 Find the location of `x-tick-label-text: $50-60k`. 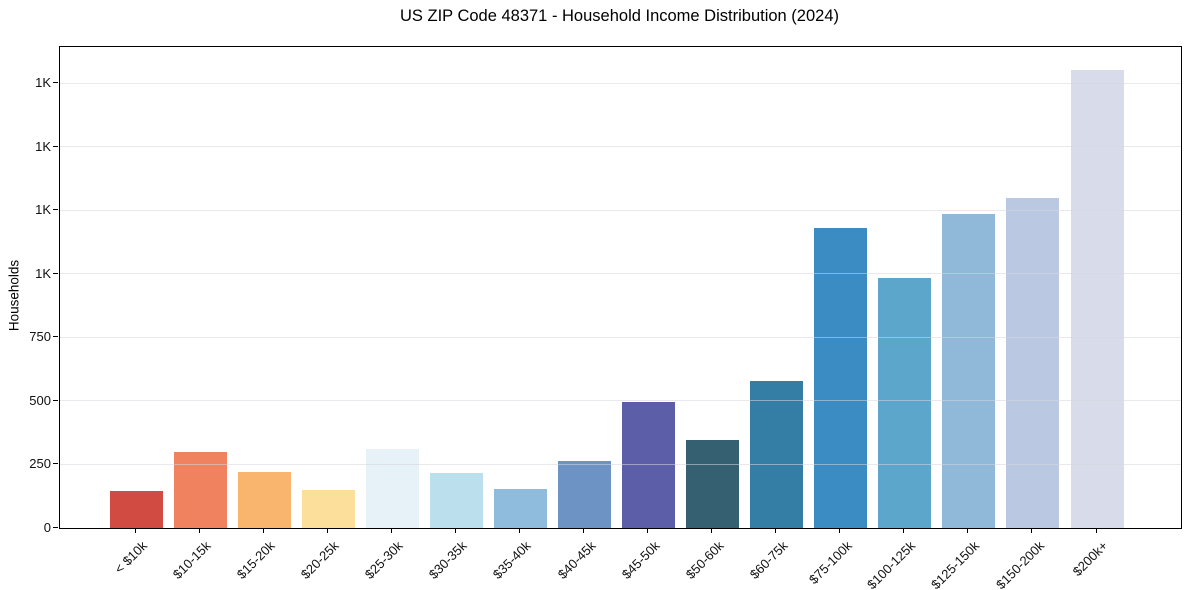

x-tick-label-text: $50-60k is located at coordinates (704, 560).